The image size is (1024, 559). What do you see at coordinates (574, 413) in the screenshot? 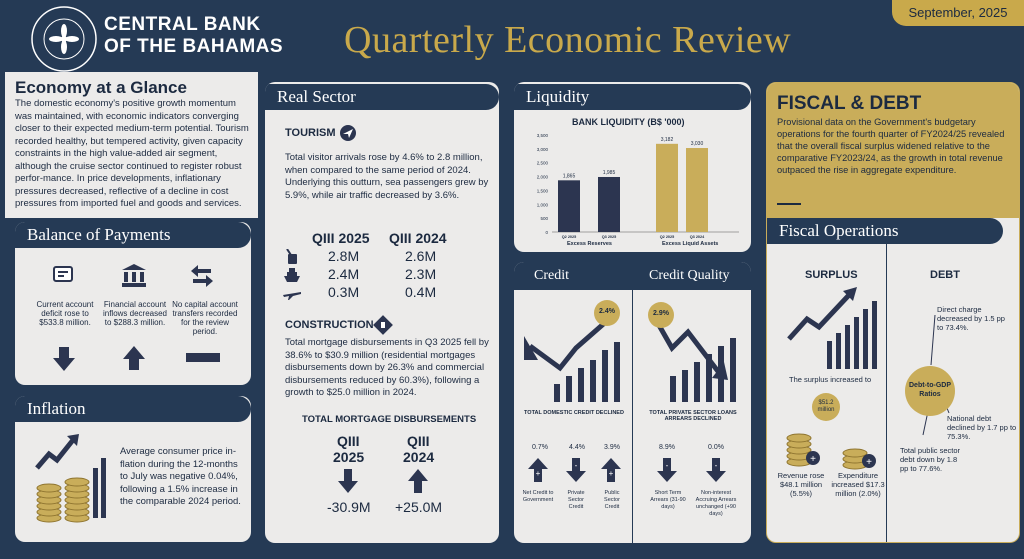
I see `credit-label: TOTAL DOMESTIC CREDIT DECLINED` at bounding box center [574, 413].